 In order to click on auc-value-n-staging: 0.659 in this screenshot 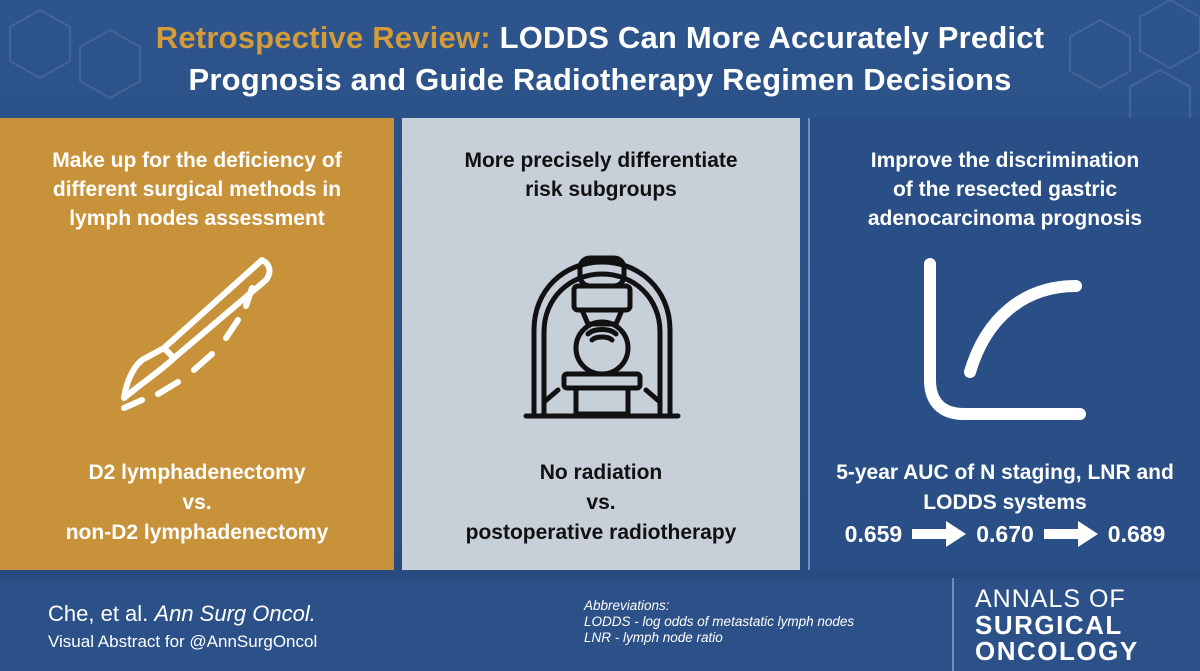, I will do `click(873, 533)`.